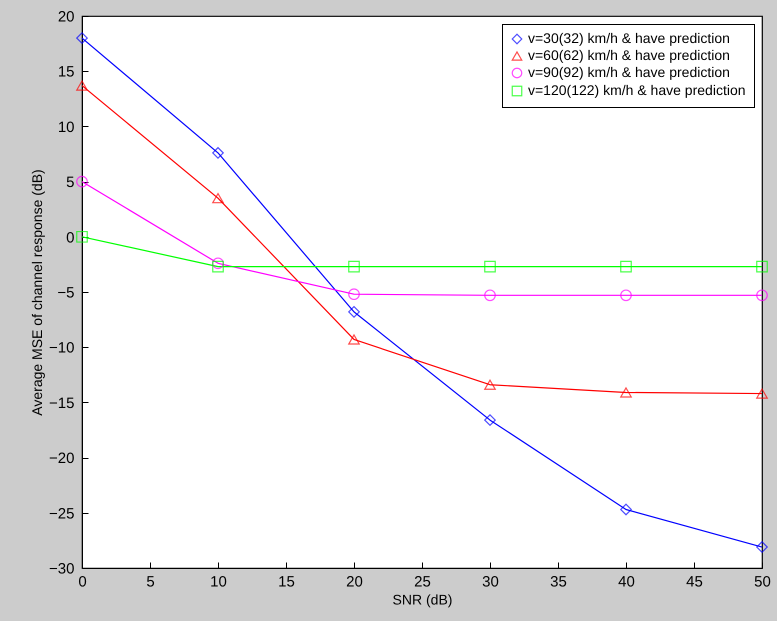 The width and height of the screenshot is (777, 621). What do you see at coordinates (694, 582) in the screenshot?
I see `x-tick-label: 45` at bounding box center [694, 582].